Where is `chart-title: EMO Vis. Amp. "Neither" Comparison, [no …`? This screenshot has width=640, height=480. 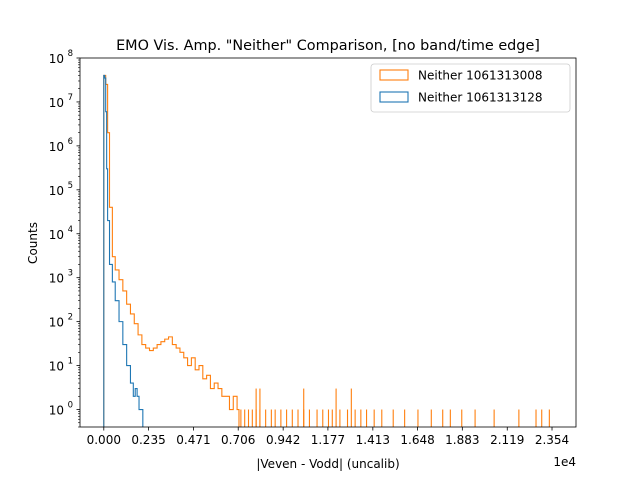
chart-title: EMO Vis. Amp. "Neither" Comparison, [no … is located at coordinates (328, 46).